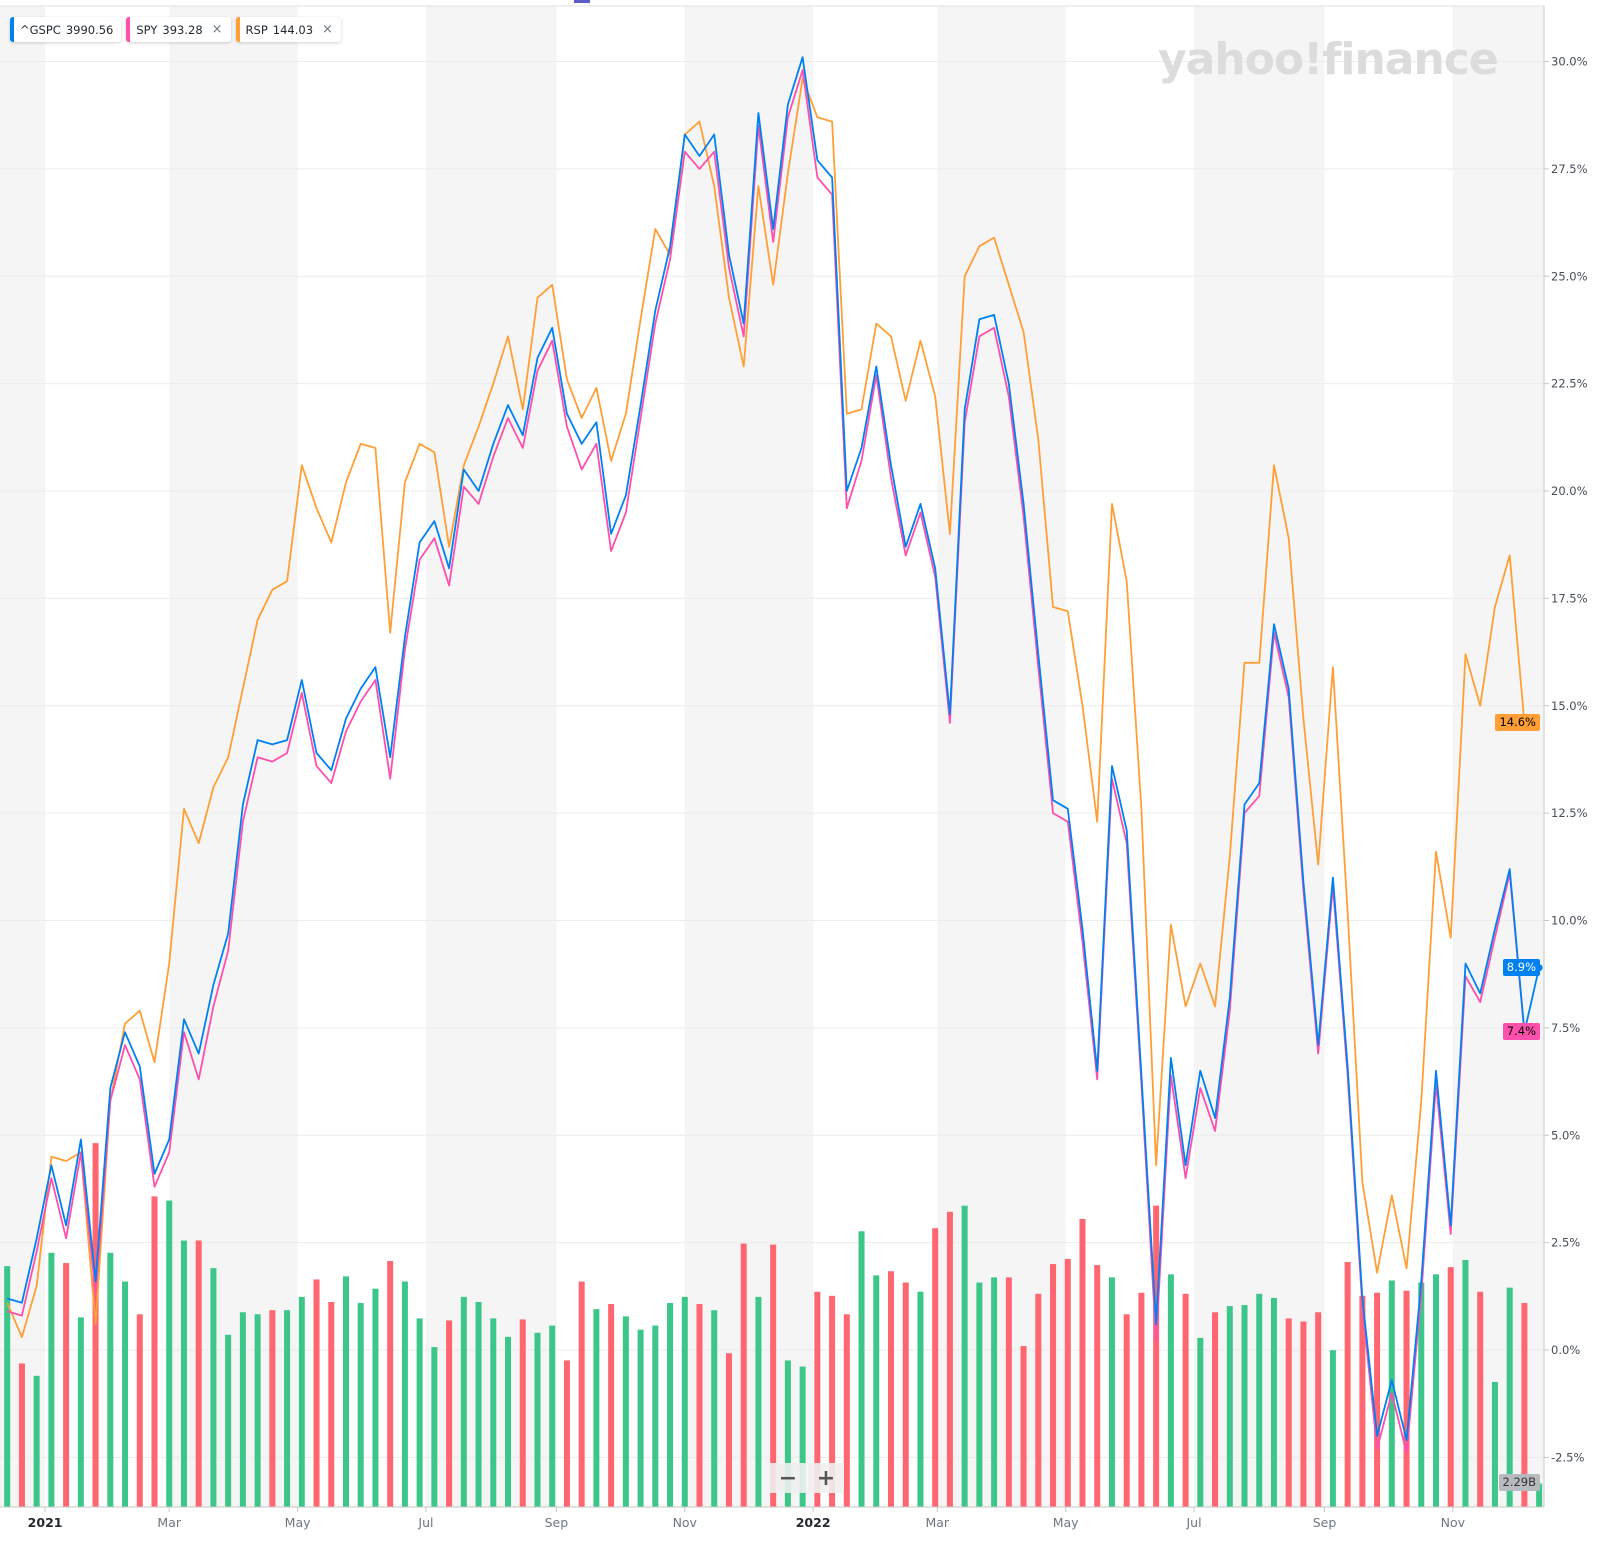 The width and height of the screenshot is (1607, 1547). What do you see at coordinates (1521, 967) in the screenshot?
I see `gspc-last-value-badge: 8.9%` at bounding box center [1521, 967].